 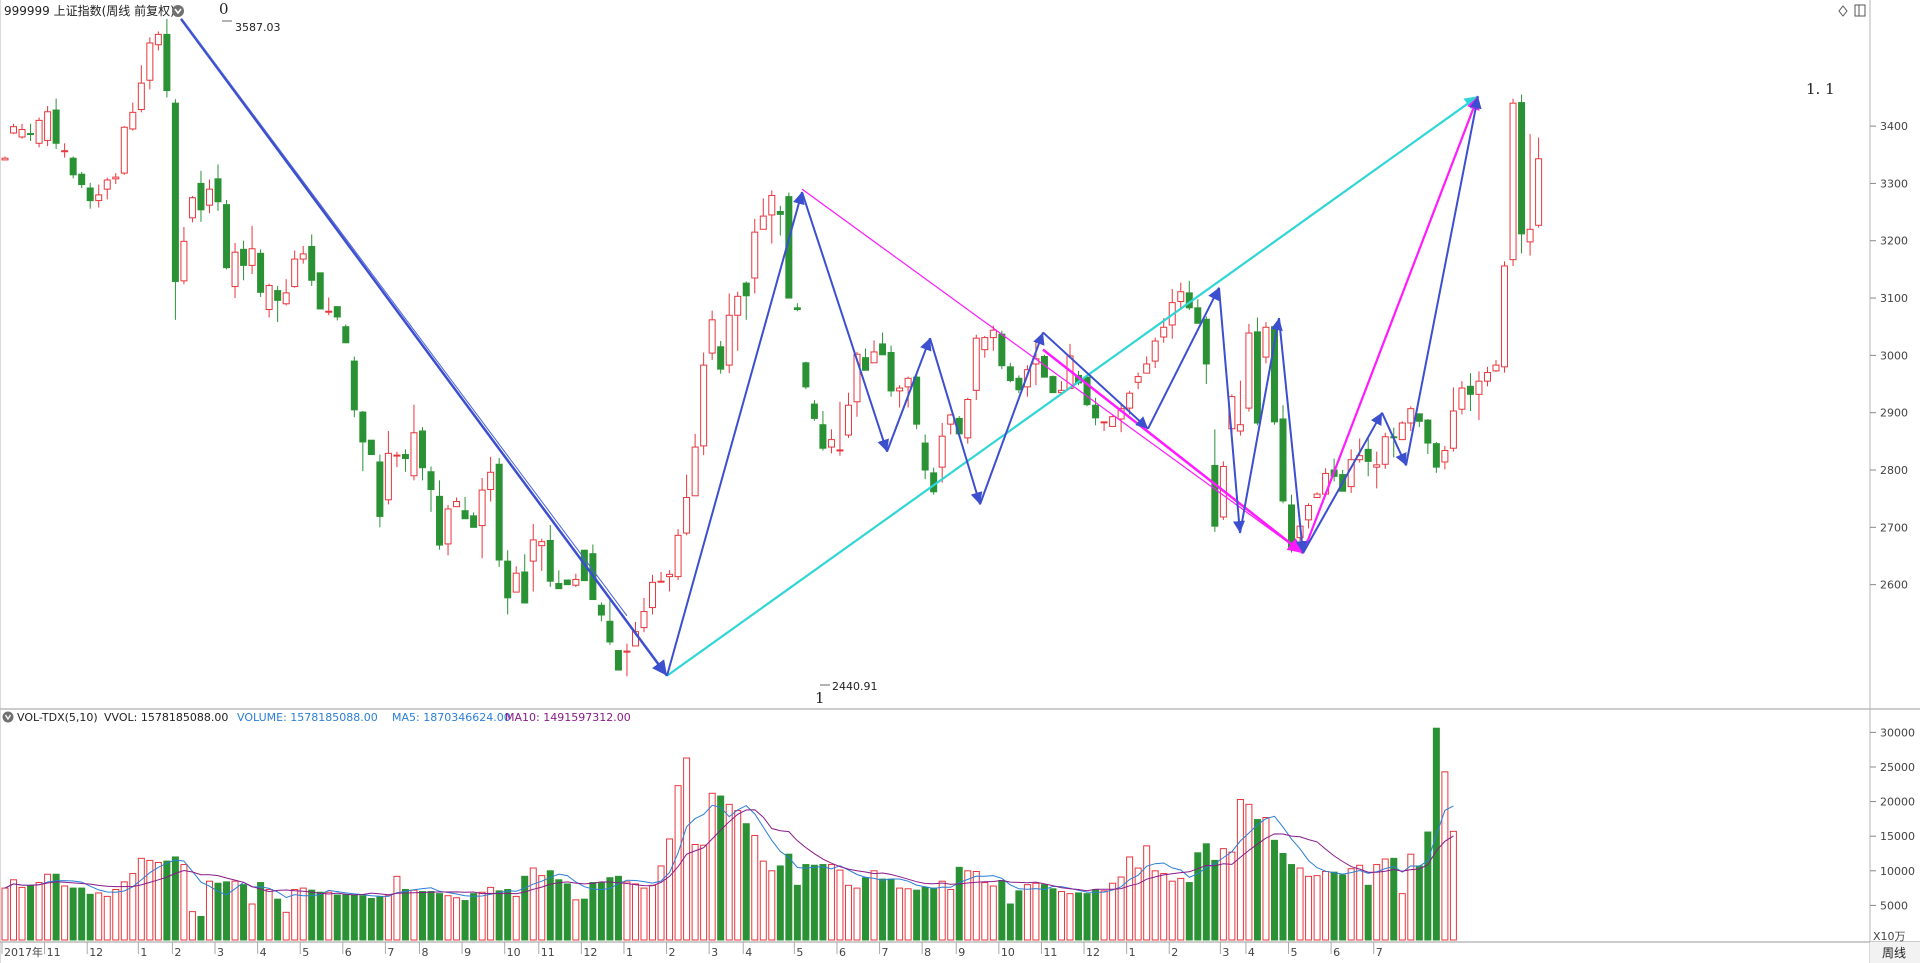 I want to click on x-tick-label: 6, so click(x=348, y=952).